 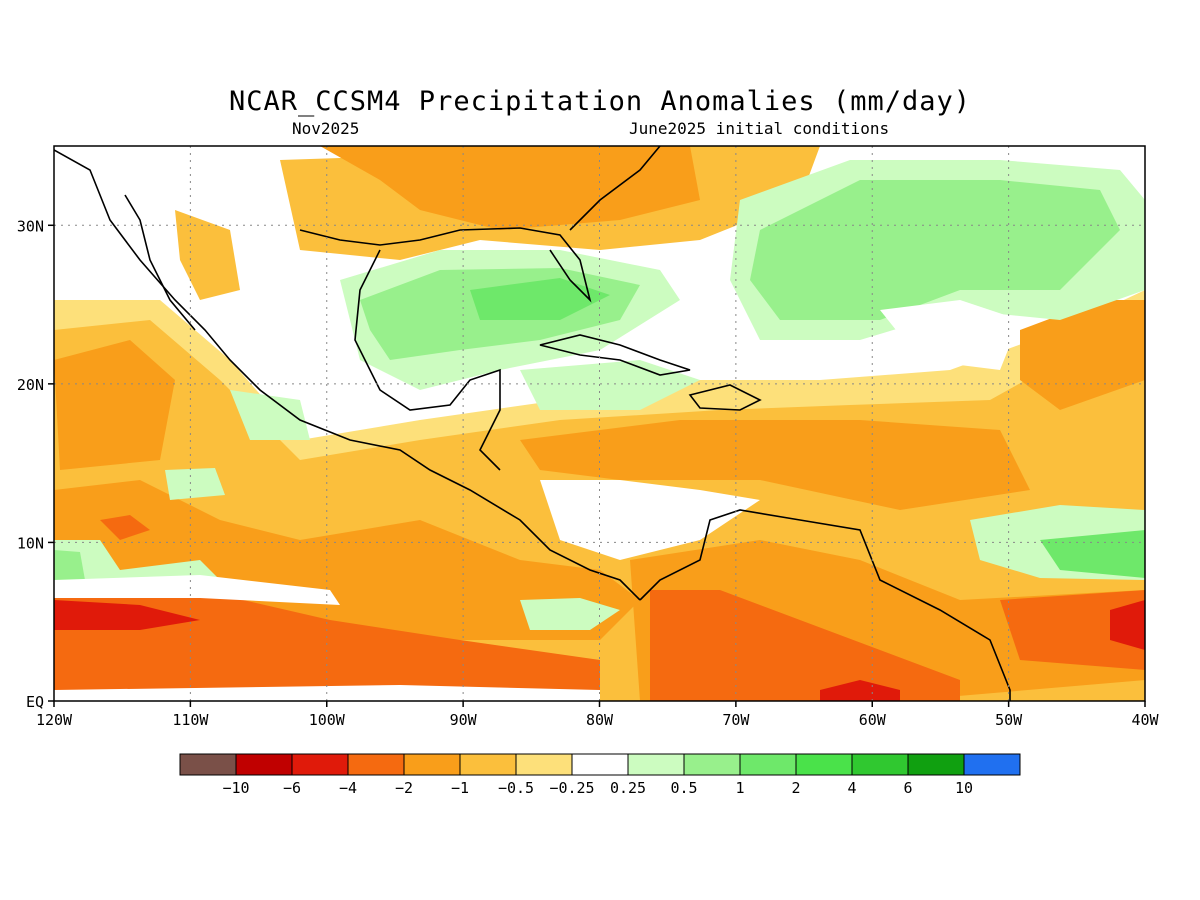 I want to click on color-legend: −10 −6 −4 −2 −1 −0.5 −0.25 0.25 0.5 1 2 4 6 10, so click(x=600, y=775).